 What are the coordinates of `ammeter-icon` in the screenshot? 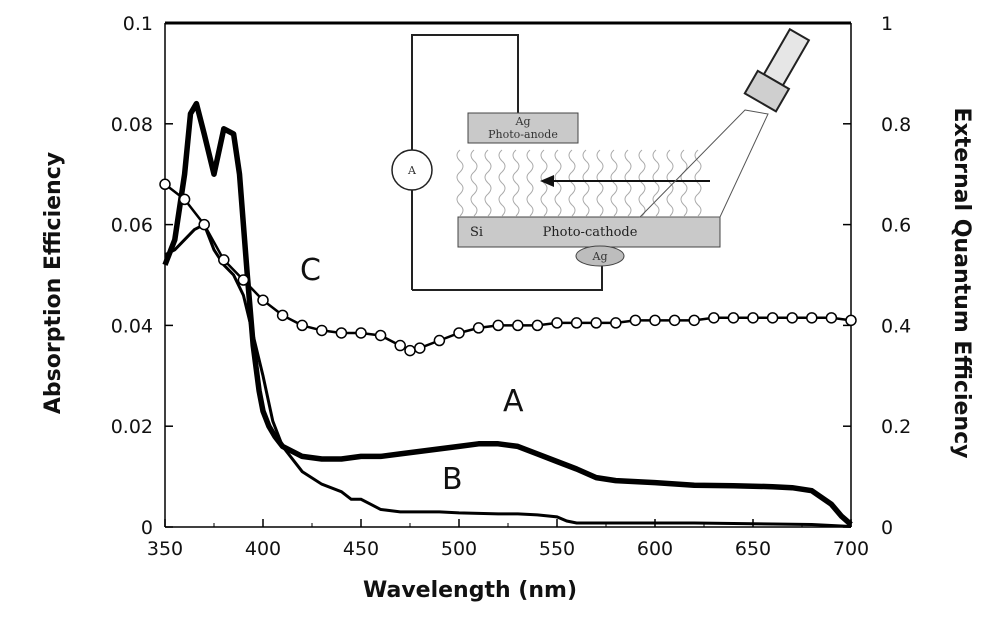 It's located at (412, 170).